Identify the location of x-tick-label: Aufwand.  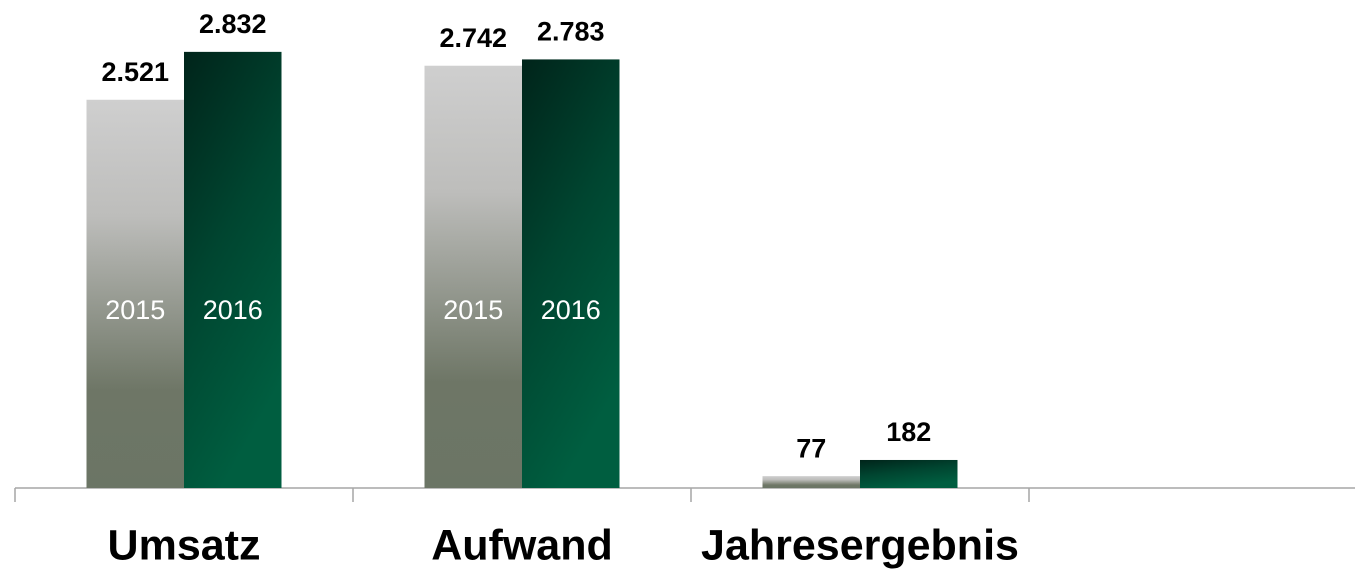
(522, 545).